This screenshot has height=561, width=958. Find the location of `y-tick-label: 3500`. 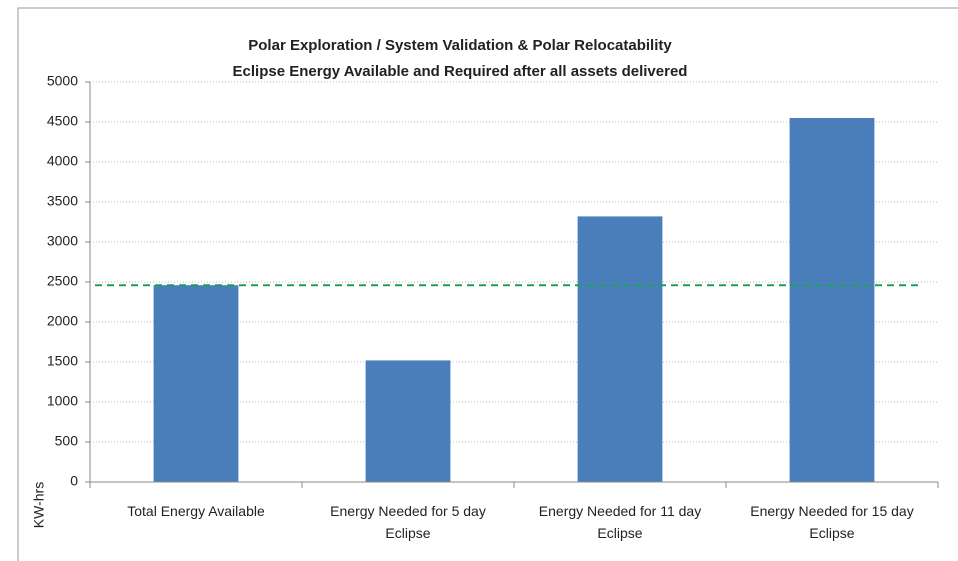

y-tick-label: 3500 is located at coordinates (62, 201).